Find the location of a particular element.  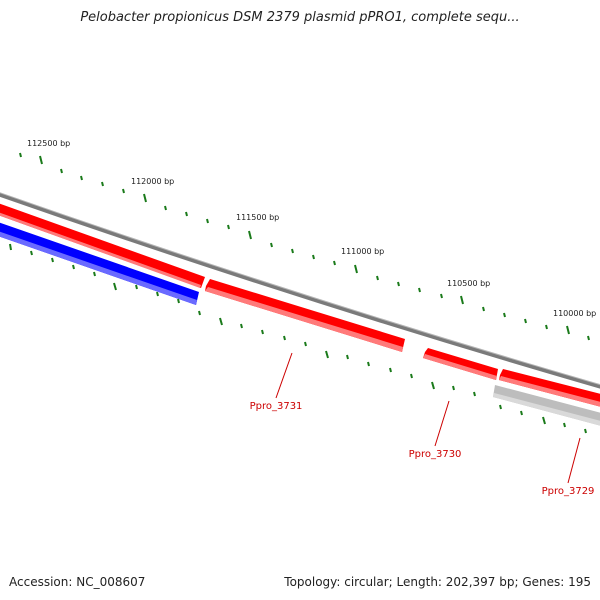

gene-labels: Ppro_3731 Ppro_3730 Ppro_3729 is located at coordinates (422, 449).